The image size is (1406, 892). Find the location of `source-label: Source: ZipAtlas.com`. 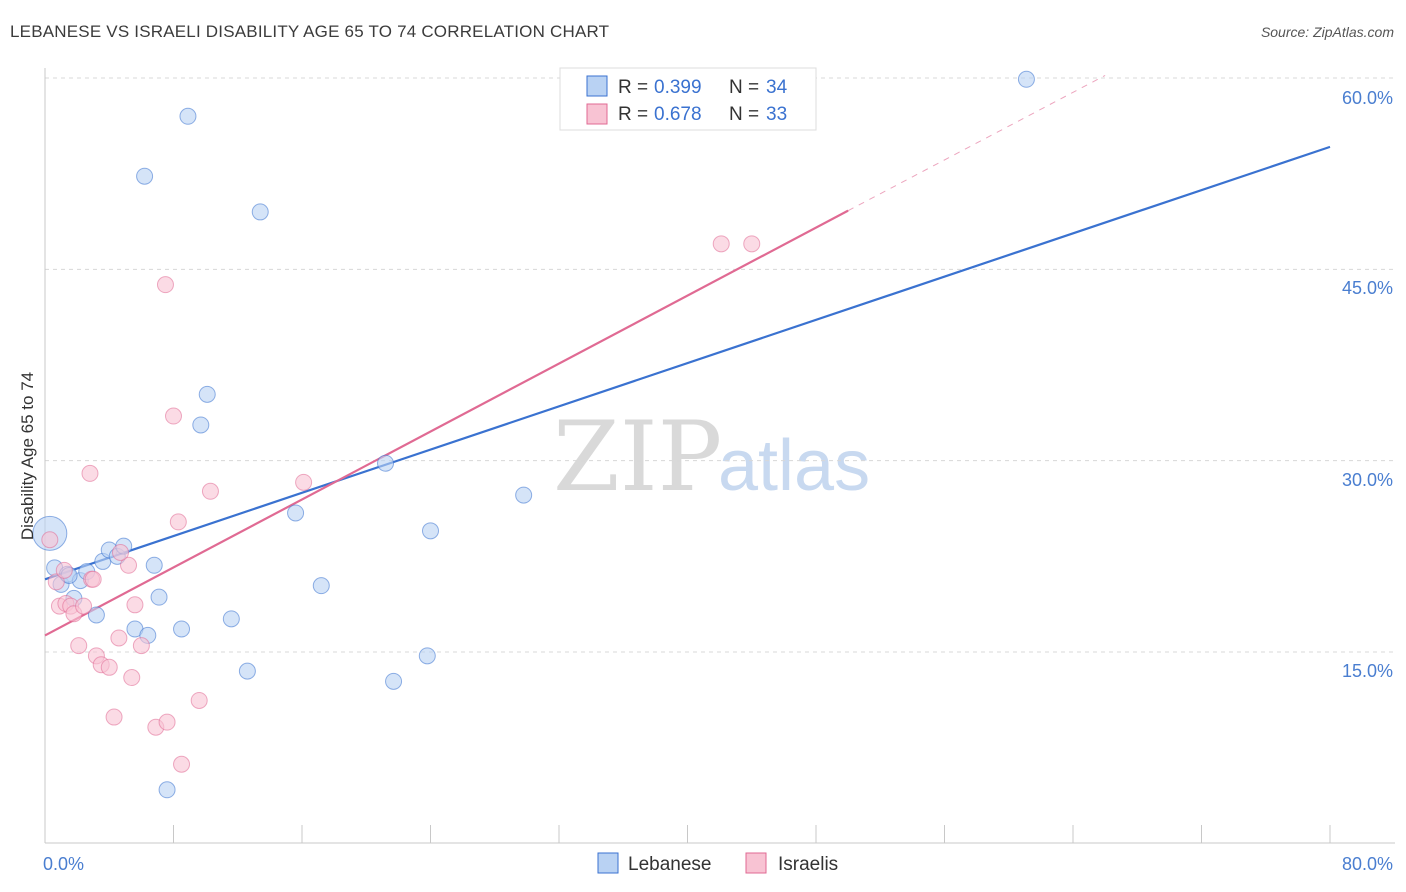

source-label: Source: ZipAtlas.com is located at coordinates (1327, 32).